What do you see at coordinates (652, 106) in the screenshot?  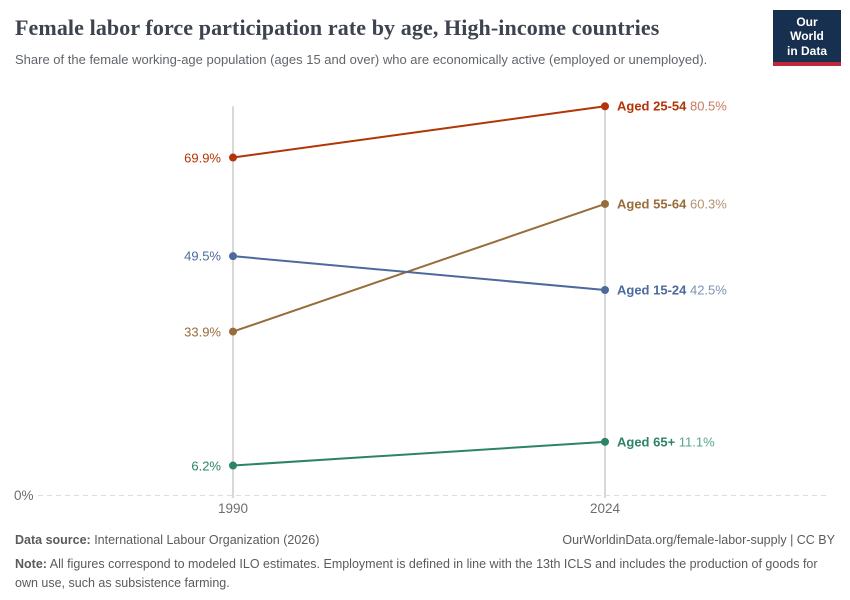 I see `series-name-text: Aged 25-54` at bounding box center [652, 106].